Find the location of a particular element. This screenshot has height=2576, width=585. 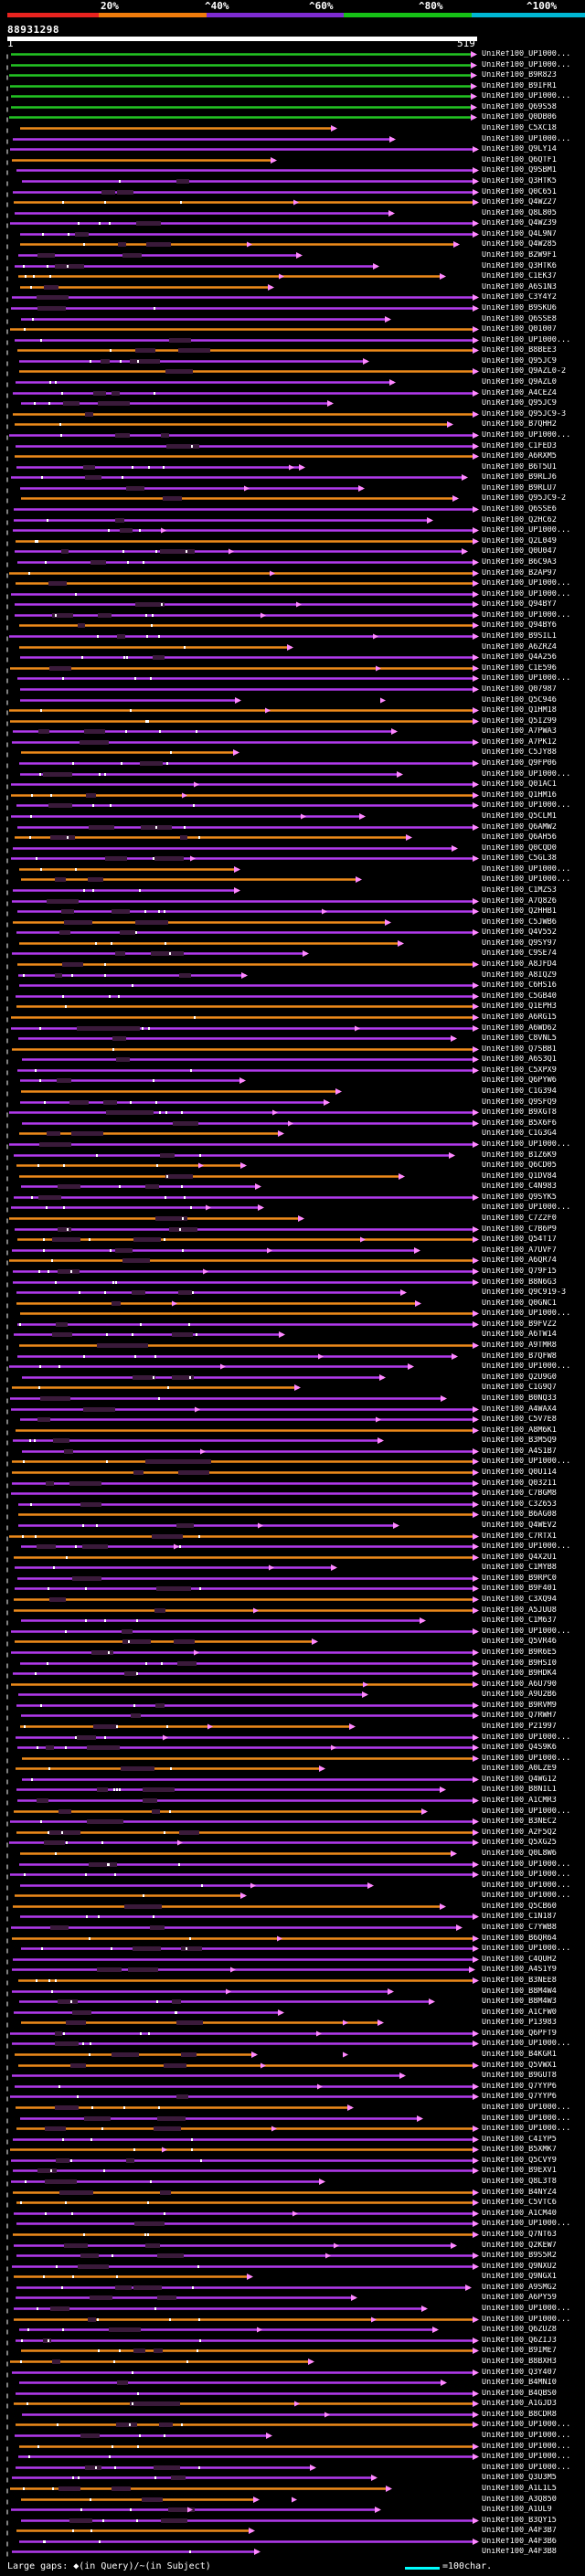

hit-label: UniRef100_A8M6K1 is located at coordinates (519, 1430).